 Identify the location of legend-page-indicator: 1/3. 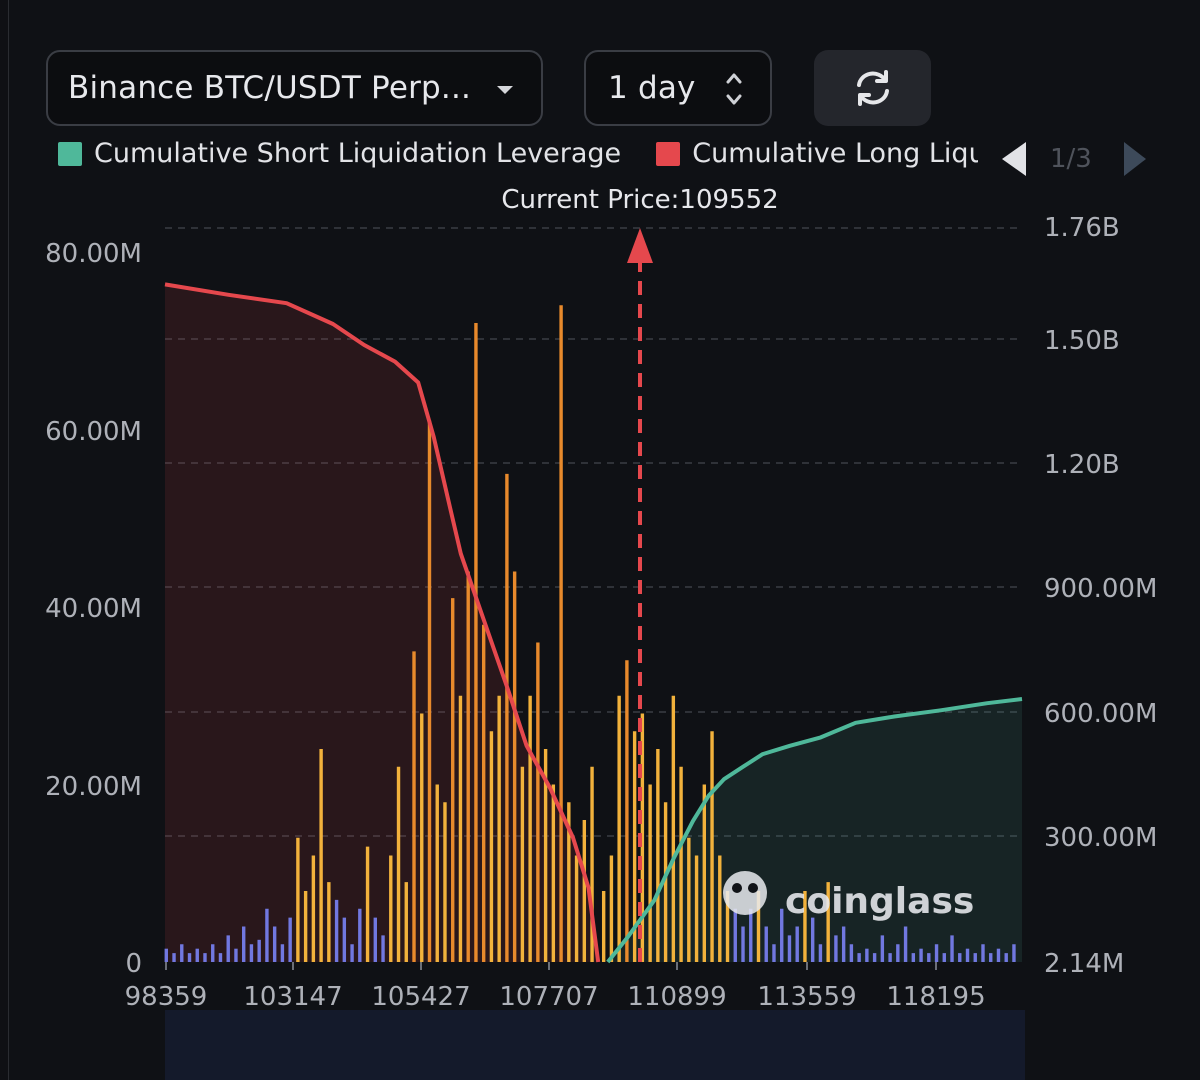
(1071, 159).